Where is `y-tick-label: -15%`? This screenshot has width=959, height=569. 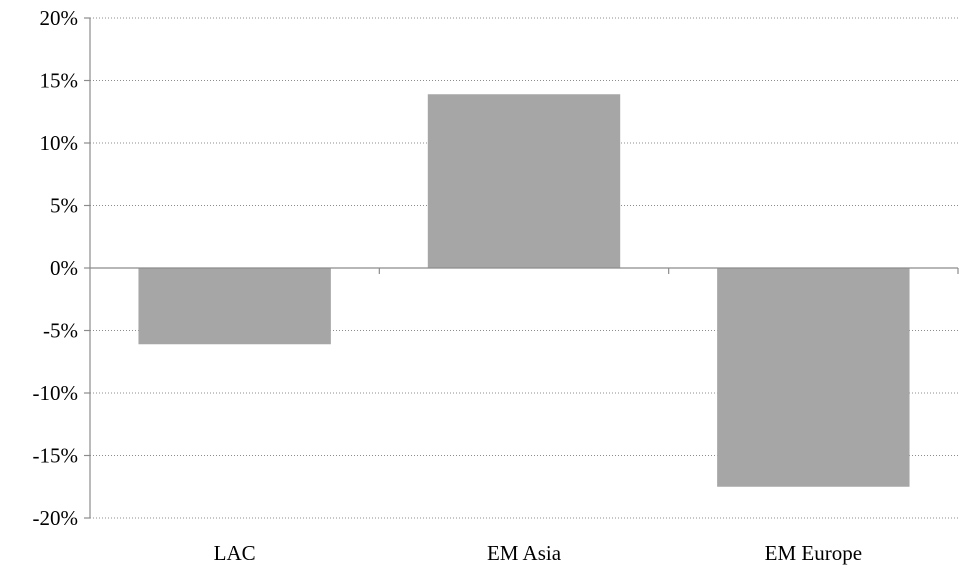
y-tick-label: -15% is located at coordinates (56, 456).